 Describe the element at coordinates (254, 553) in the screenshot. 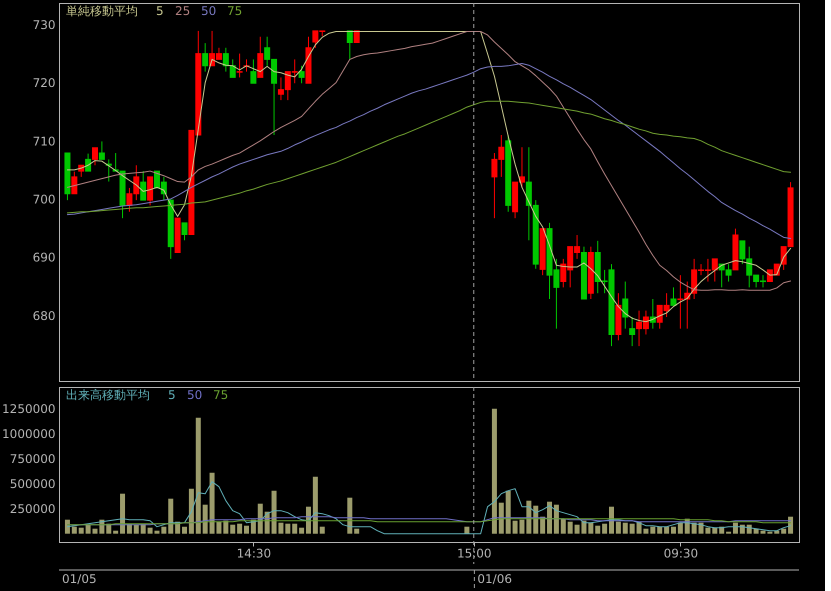

I see `x-tick-label: 14:30` at that location.